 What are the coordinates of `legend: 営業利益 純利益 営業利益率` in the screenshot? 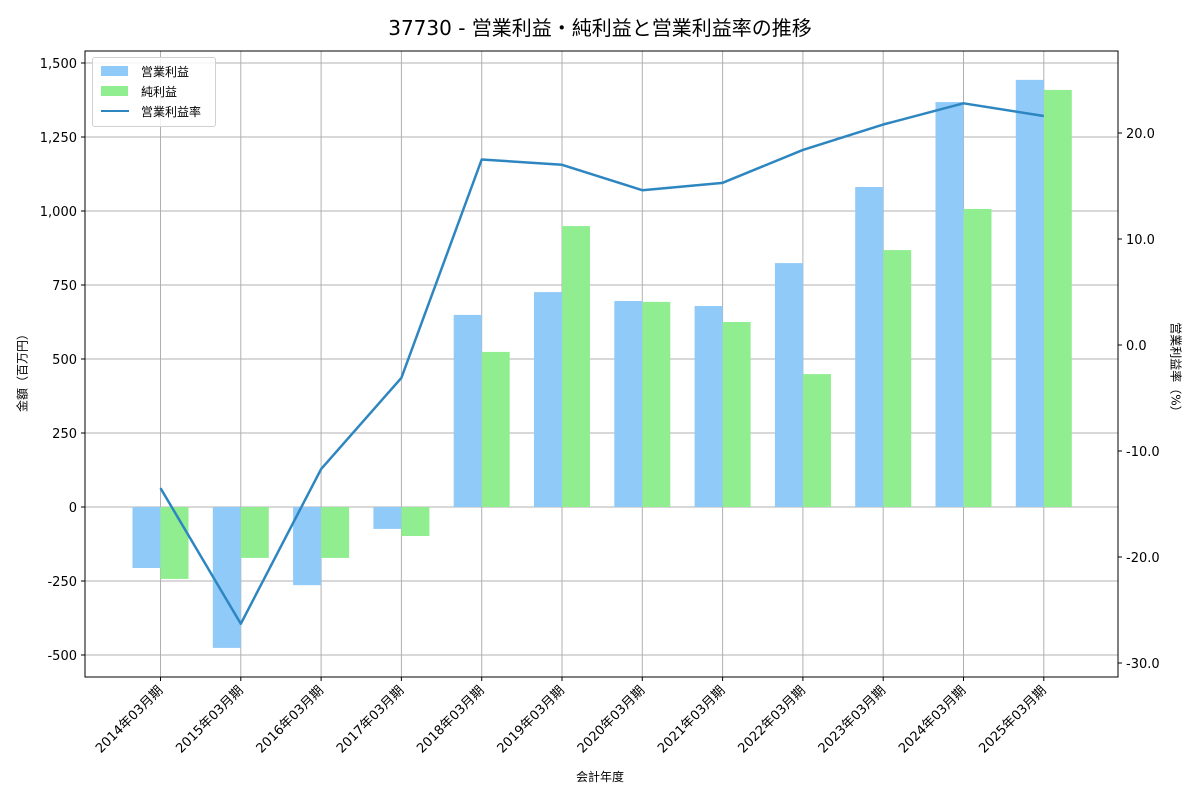 It's located at (154, 92).